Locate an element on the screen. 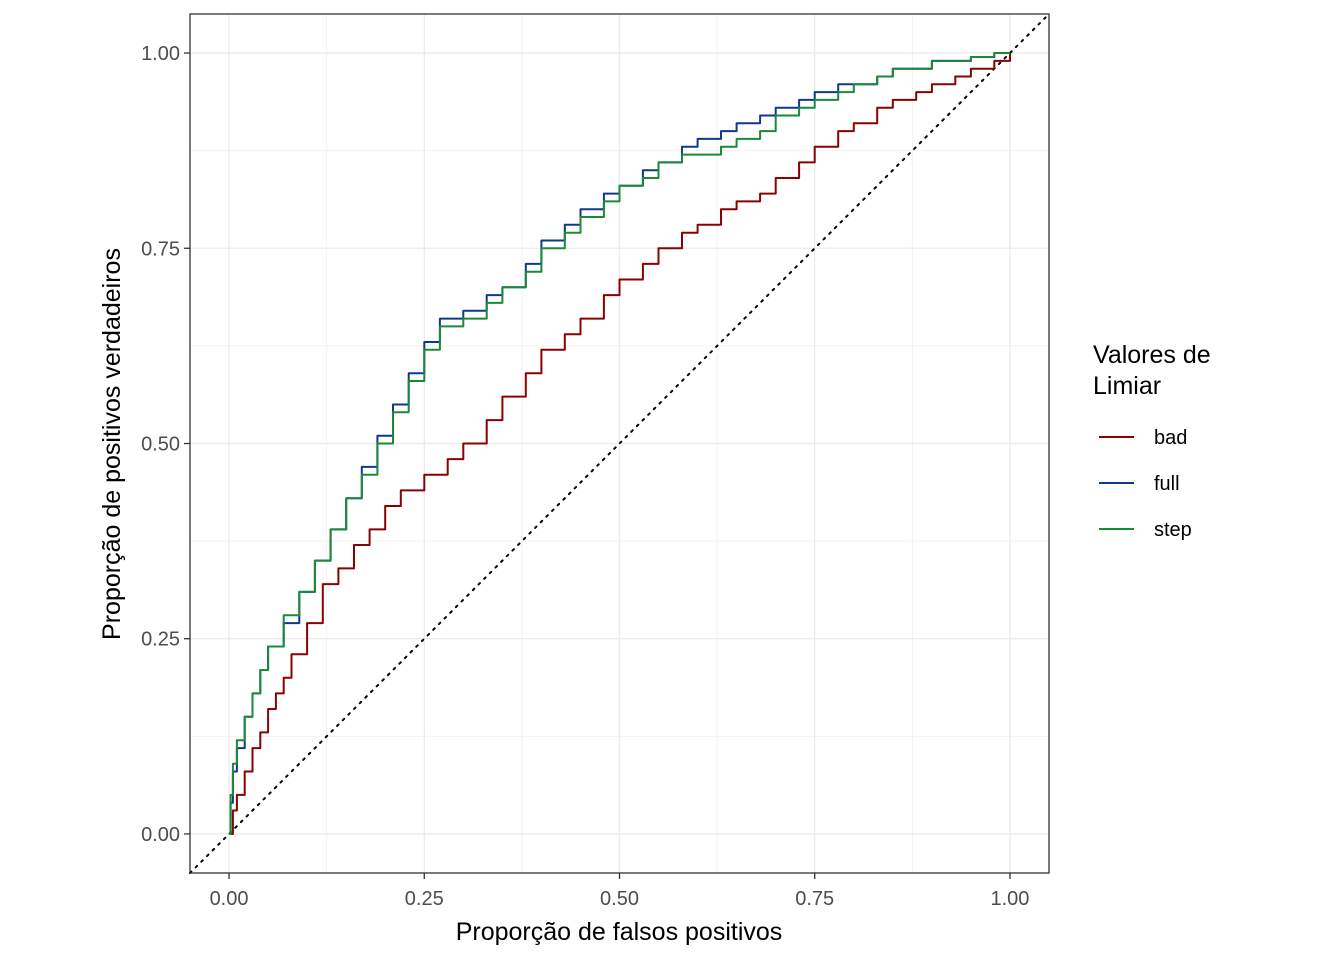 The height and width of the screenshot is (960, 1344). x-axis-ticks: 0.00 0.25 0.50 0.75 1.00 is located at coordinates (619, 891).